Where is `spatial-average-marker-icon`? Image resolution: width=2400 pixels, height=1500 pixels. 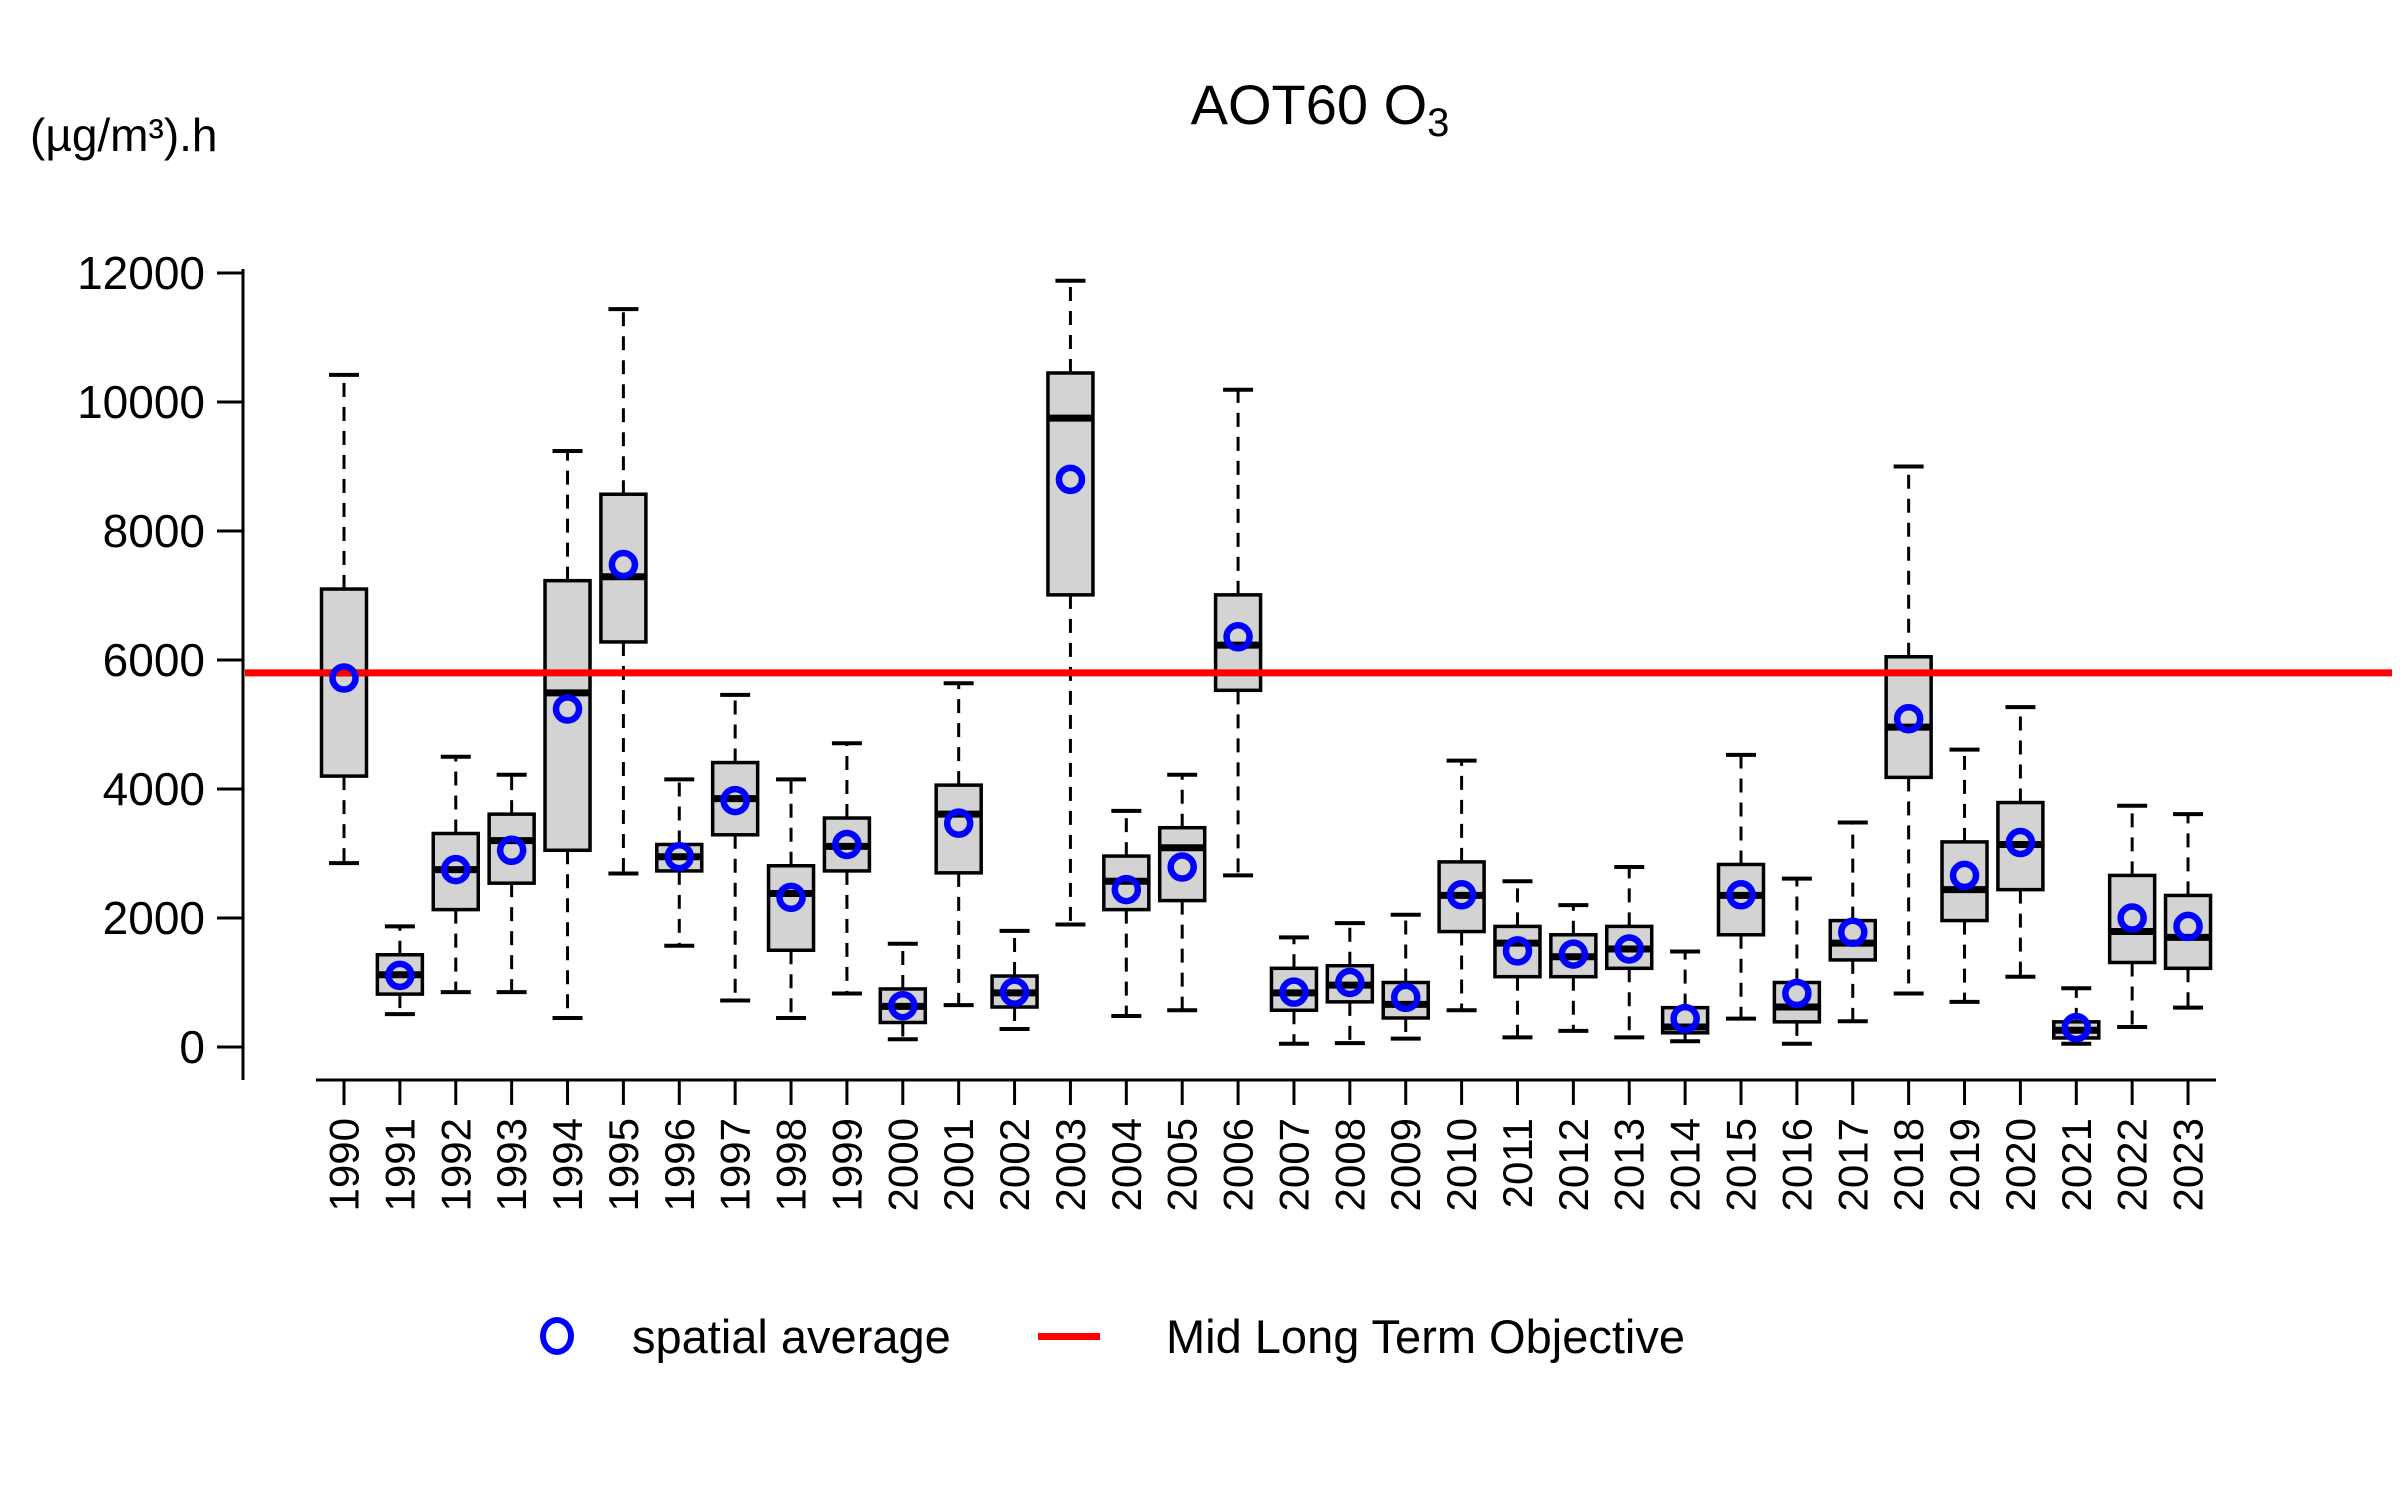
spatial-average-marker-icon is located at coordinates (557, 1336).